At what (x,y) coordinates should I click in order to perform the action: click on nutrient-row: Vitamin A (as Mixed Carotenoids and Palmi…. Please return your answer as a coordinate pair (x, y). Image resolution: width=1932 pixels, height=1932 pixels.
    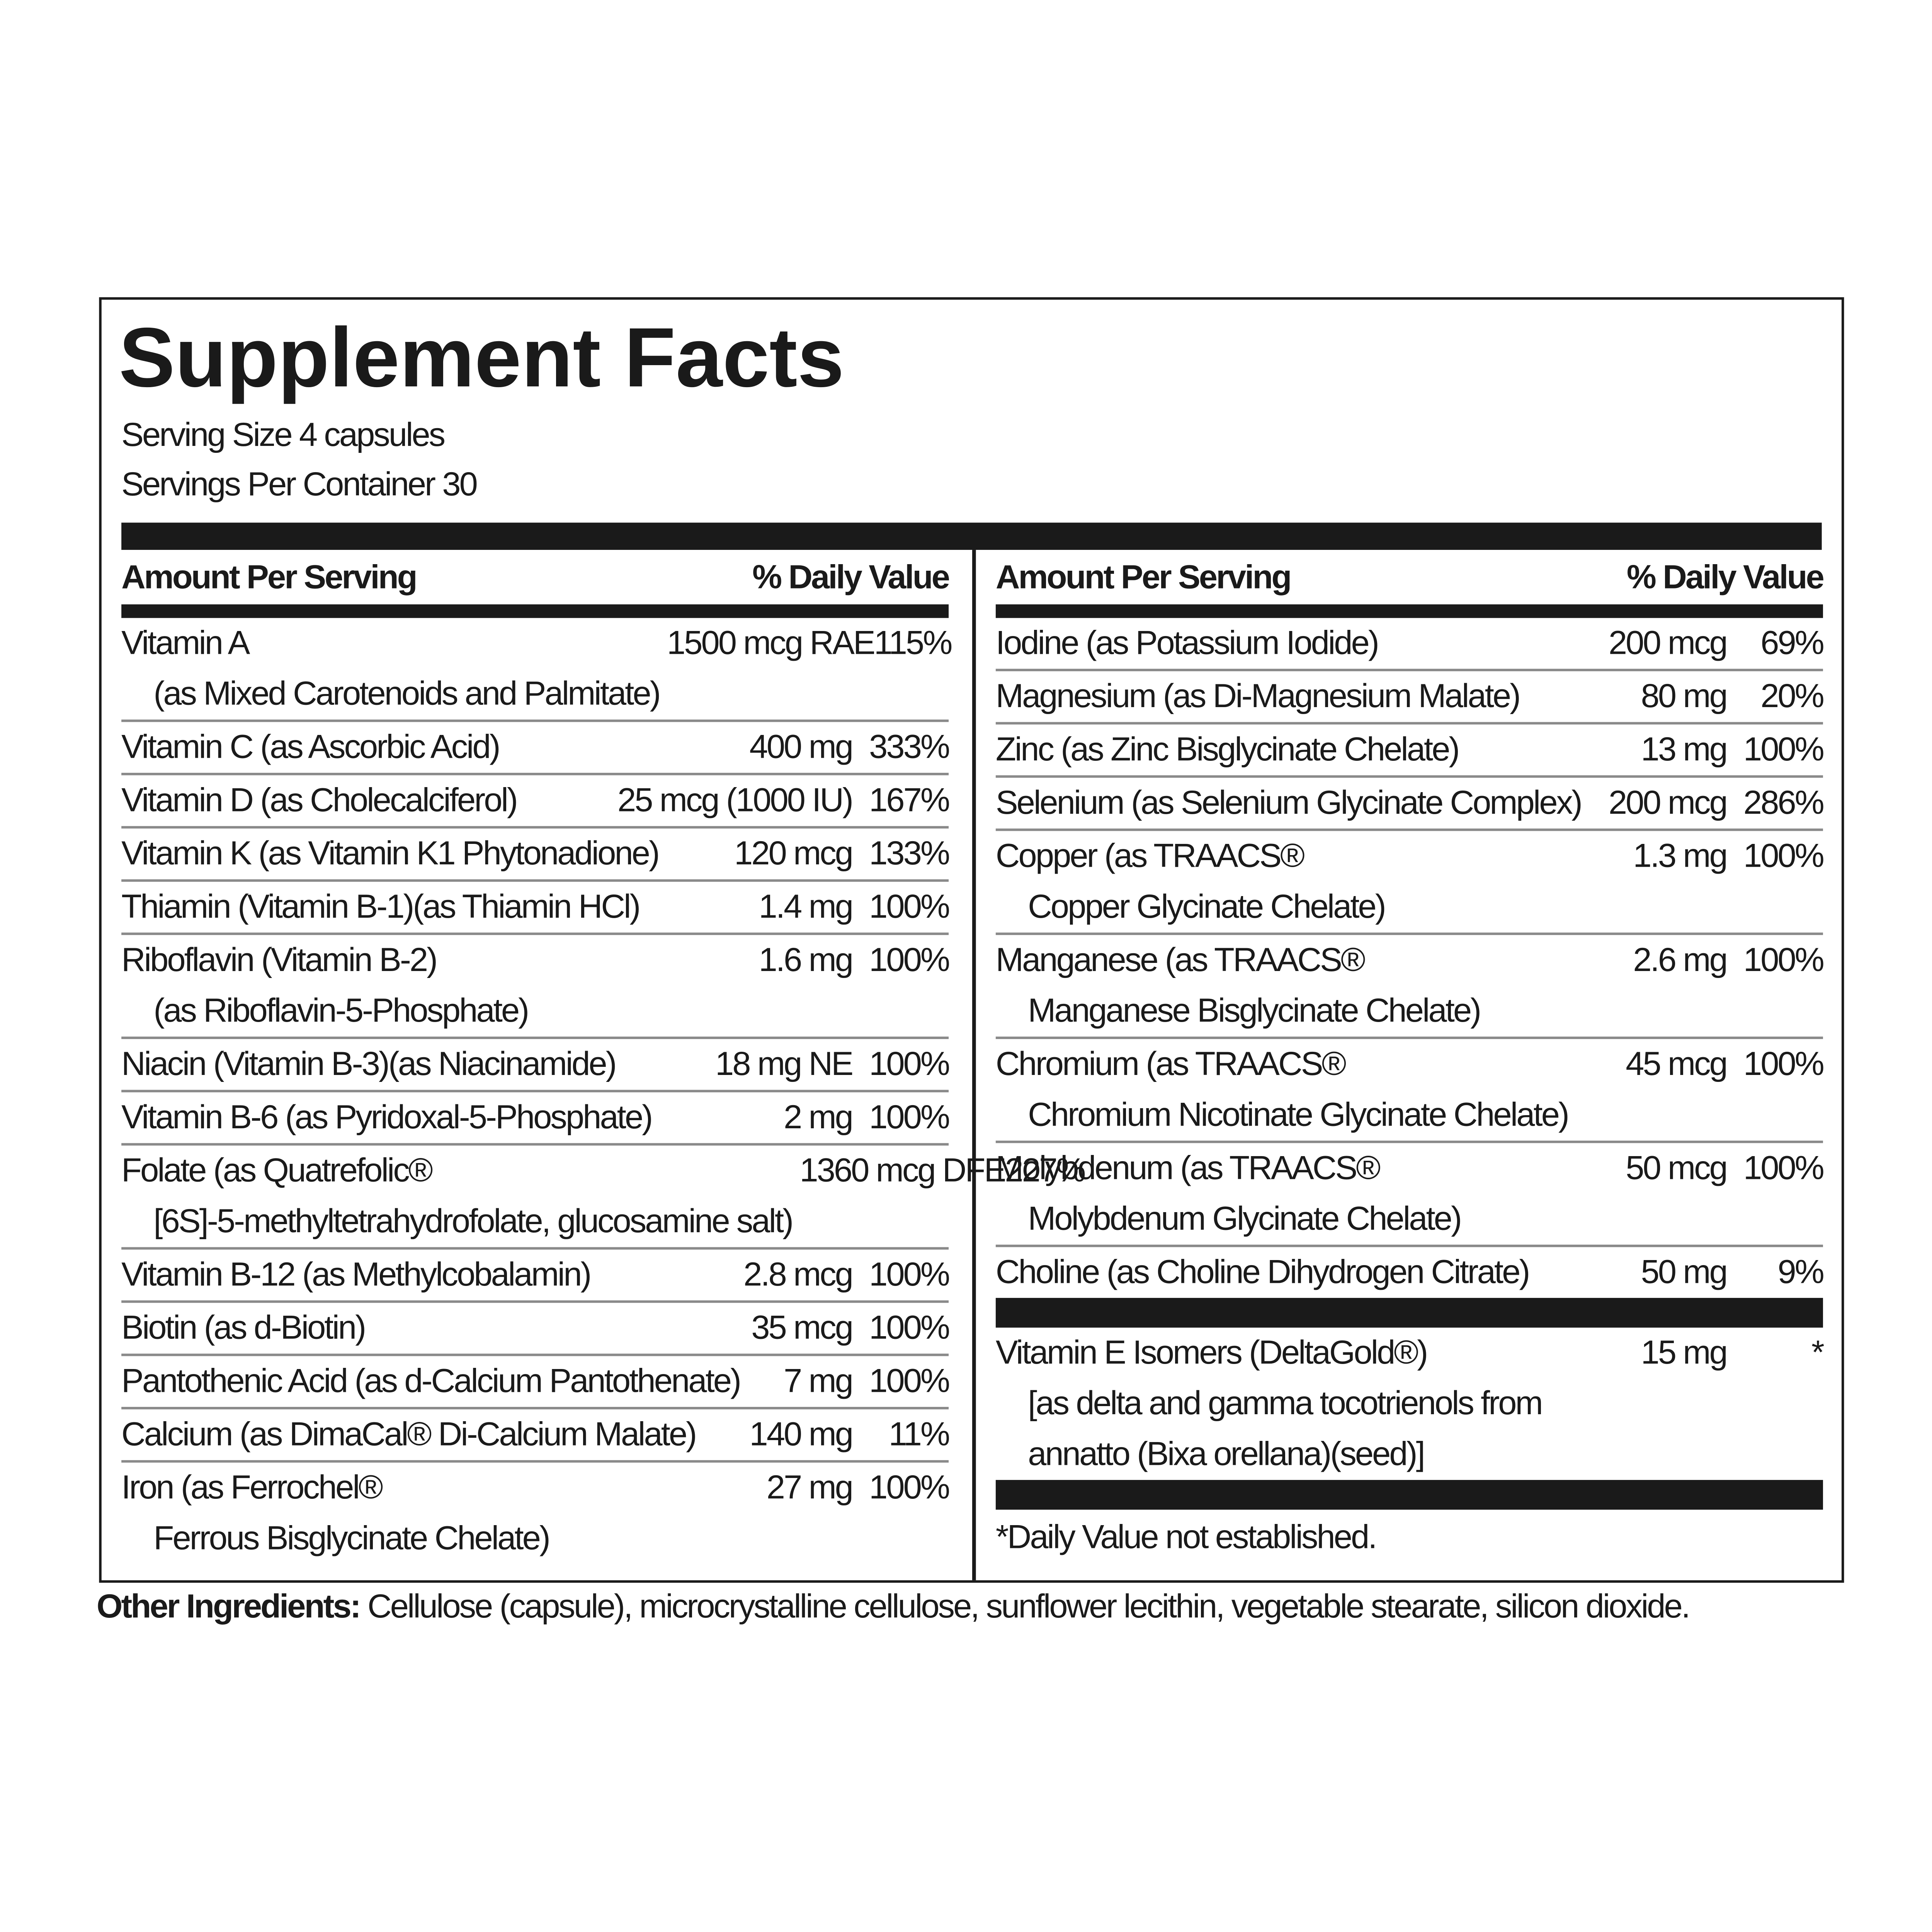
    Looking at the image, I should click on (536, 670).